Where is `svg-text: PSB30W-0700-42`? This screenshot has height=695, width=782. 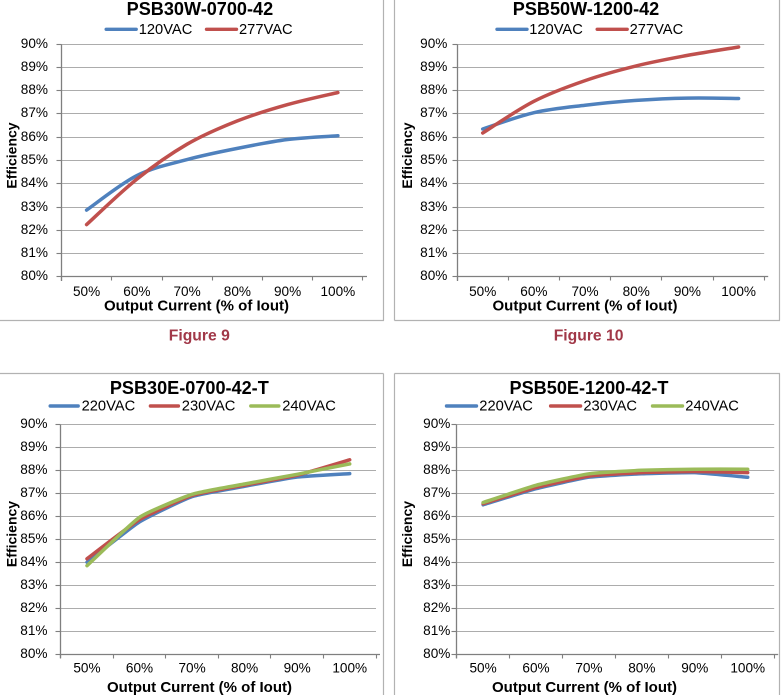
svg-text: PSB30W-0700-42 is located at coordinates (200, 9).